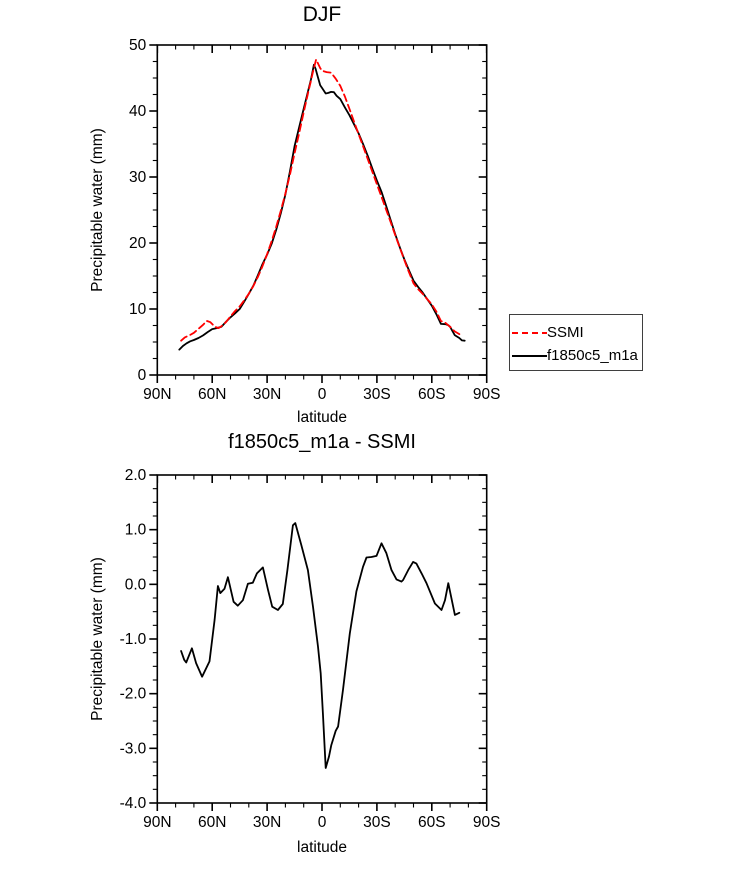  I want to click on y-tick-label: -4.0, so click(133, 803).